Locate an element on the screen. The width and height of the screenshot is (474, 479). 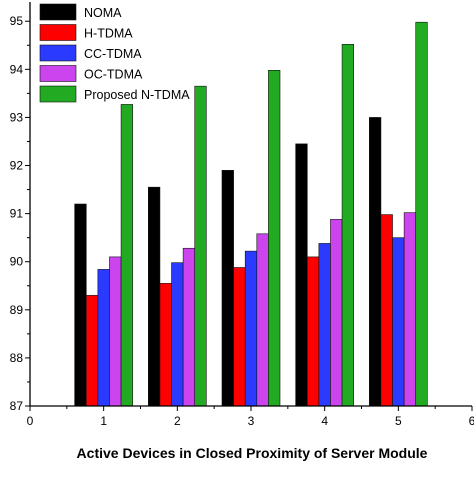
y-tick-label-87: 87 is located at coordinates (17, 406).